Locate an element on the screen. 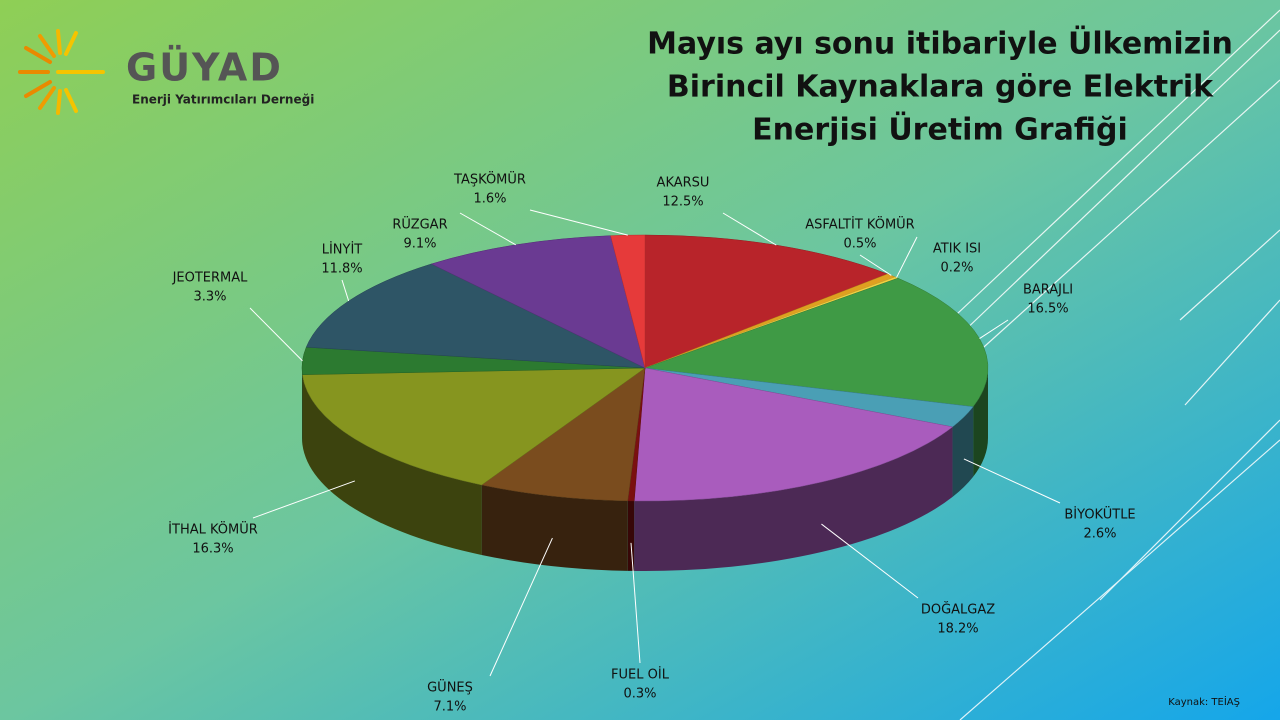 The image size is (1280, 720). category-label: BİYOKÜTLE is located at coordinates (1099, 514).